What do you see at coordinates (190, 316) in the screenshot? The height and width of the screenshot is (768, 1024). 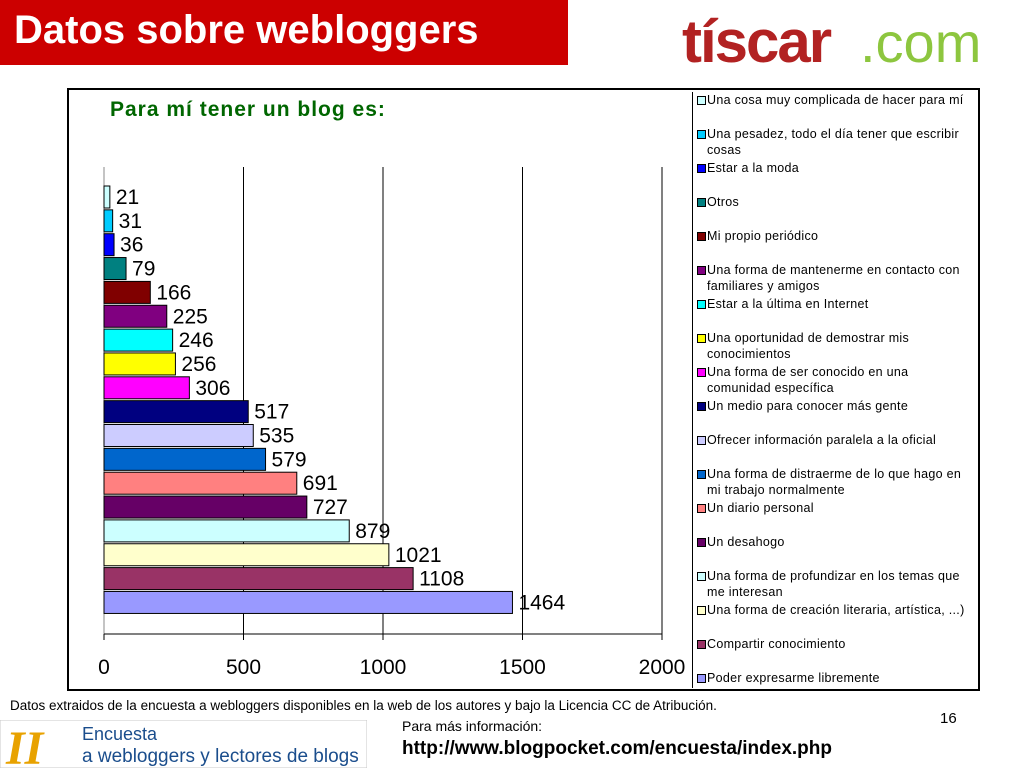 I see `data-label: 225` at bounding box center [190, 316].